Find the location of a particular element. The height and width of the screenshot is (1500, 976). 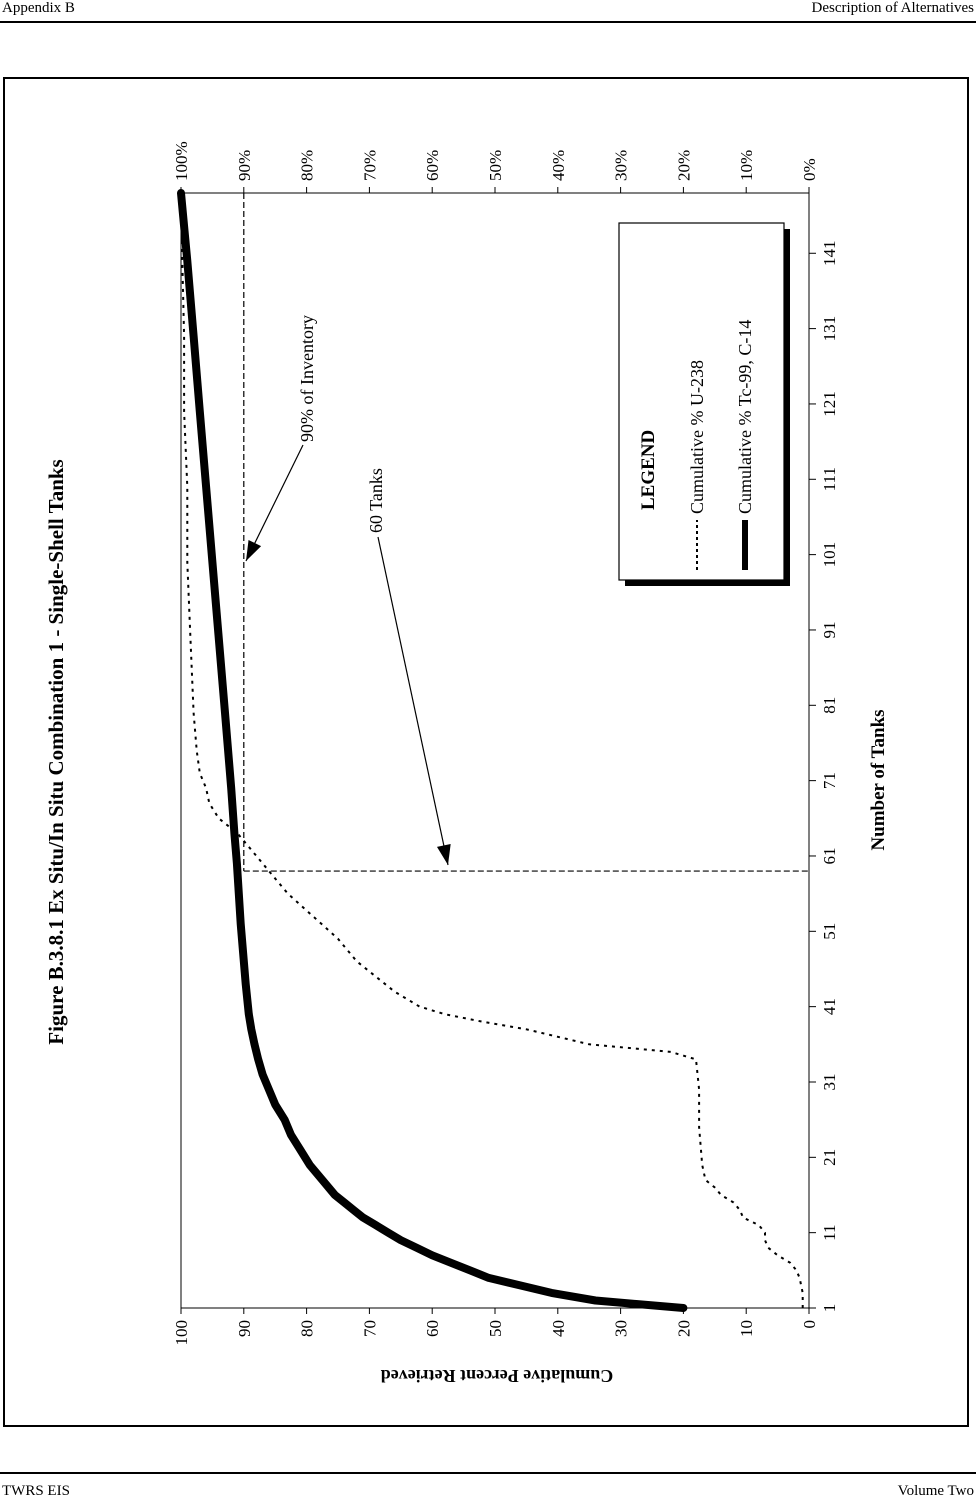

y-tick-label-right: 80% is located at coordinates (307, 165).